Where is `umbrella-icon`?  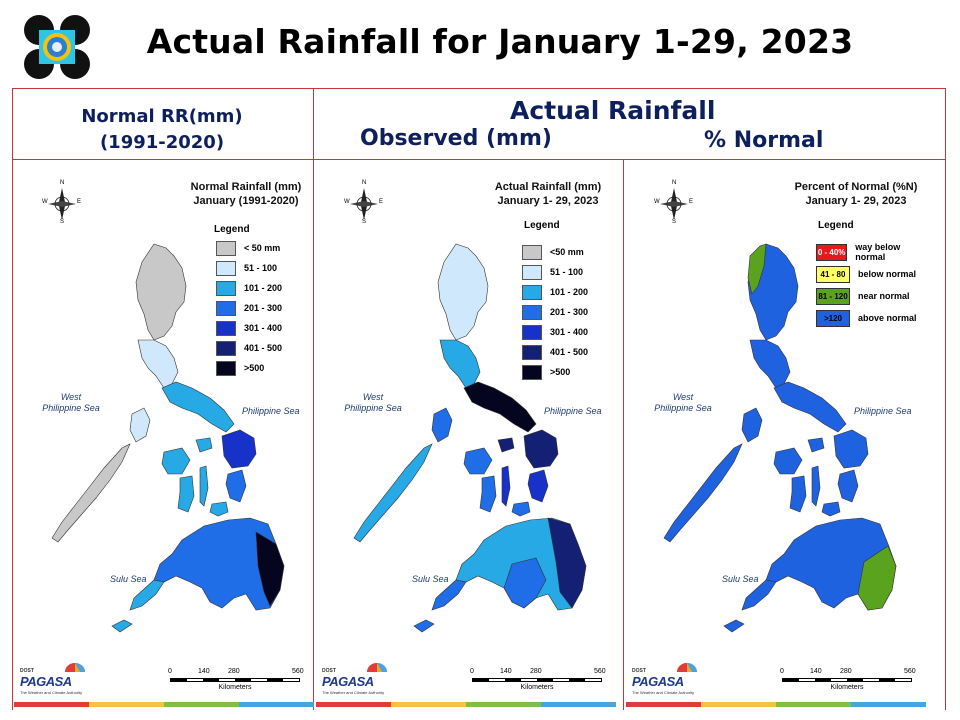
umbrella-icon is located at coordinates (377, 667).